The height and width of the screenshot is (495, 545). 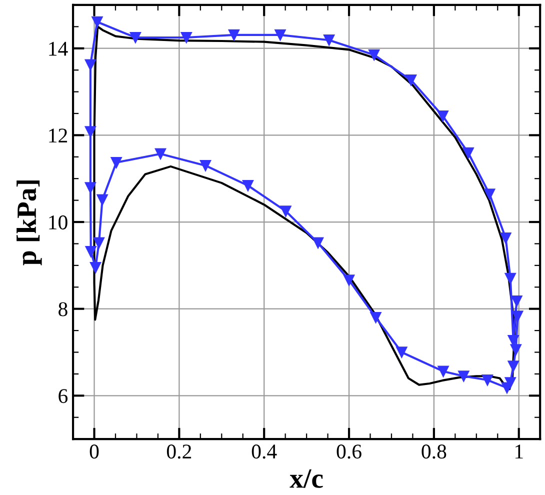 I want to click on y-tick-label: 10, so click(x=58, y=222).